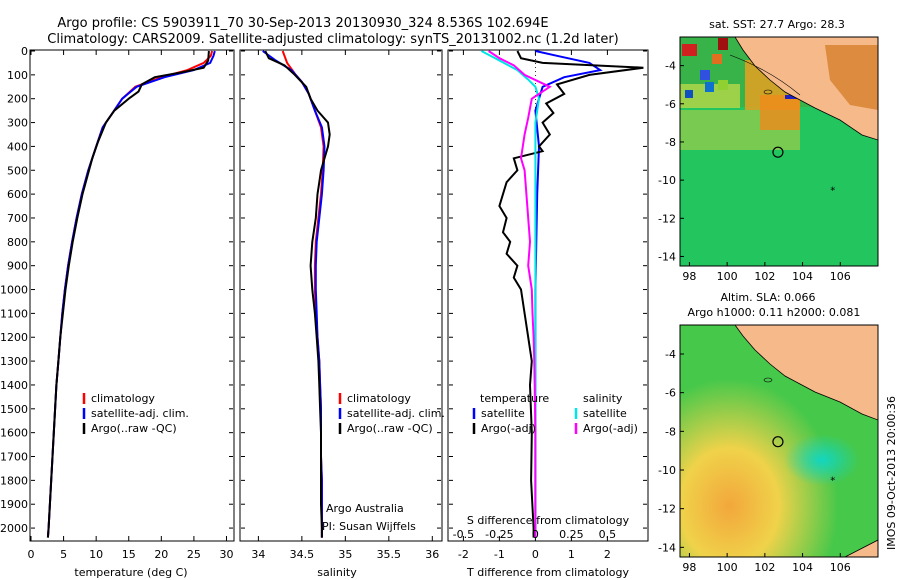 The height and width of the screenshot is (580, 900). What do you see at coordinates (17, 266) in the screenshot?
I see `y-tick-label: 900` at bounding box center [17, 266].